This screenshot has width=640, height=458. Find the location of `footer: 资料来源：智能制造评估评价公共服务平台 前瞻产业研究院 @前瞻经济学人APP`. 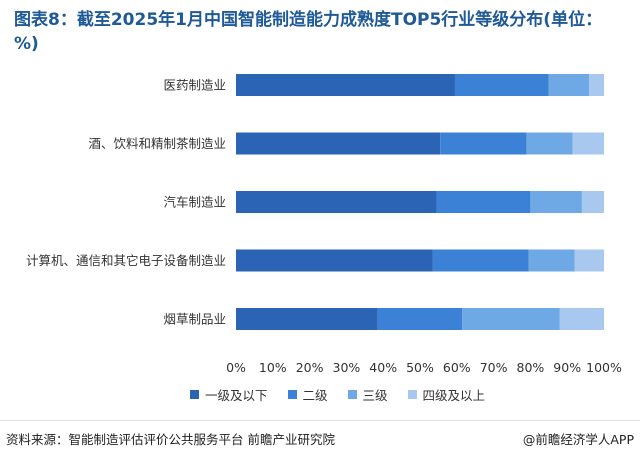

footer: 资料来源：智能制造评估评价公共服务平台 前瞻产业研究院 @前瞻经济学人APP is located at coordinates (320, 438).